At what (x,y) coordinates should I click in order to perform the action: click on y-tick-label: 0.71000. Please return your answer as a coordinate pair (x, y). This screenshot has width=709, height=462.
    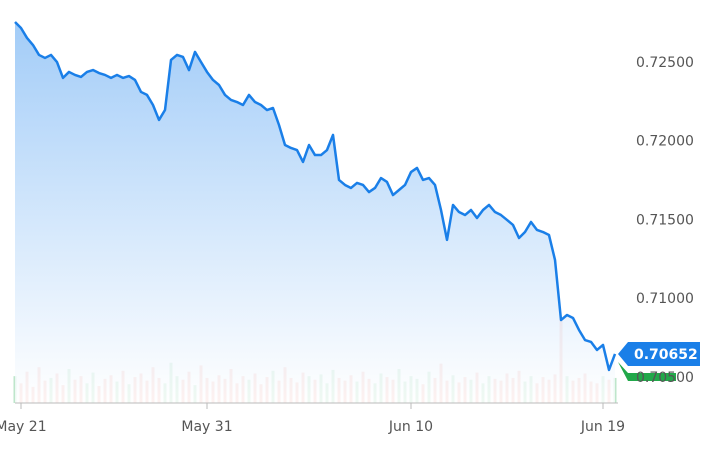
    Looking at the image, I should click on (665, 299).